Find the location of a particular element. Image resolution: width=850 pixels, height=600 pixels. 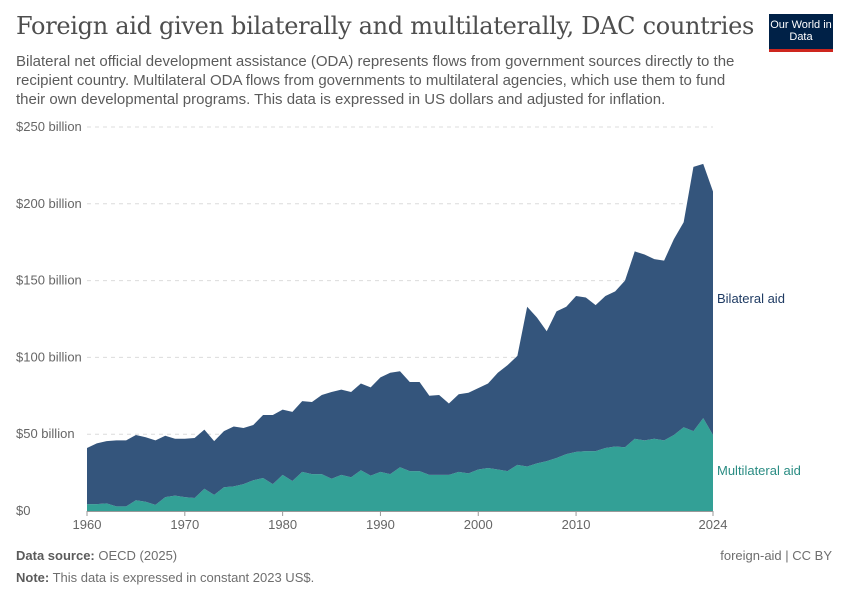

source-label: Data source: is located at coordinates (55, 555).